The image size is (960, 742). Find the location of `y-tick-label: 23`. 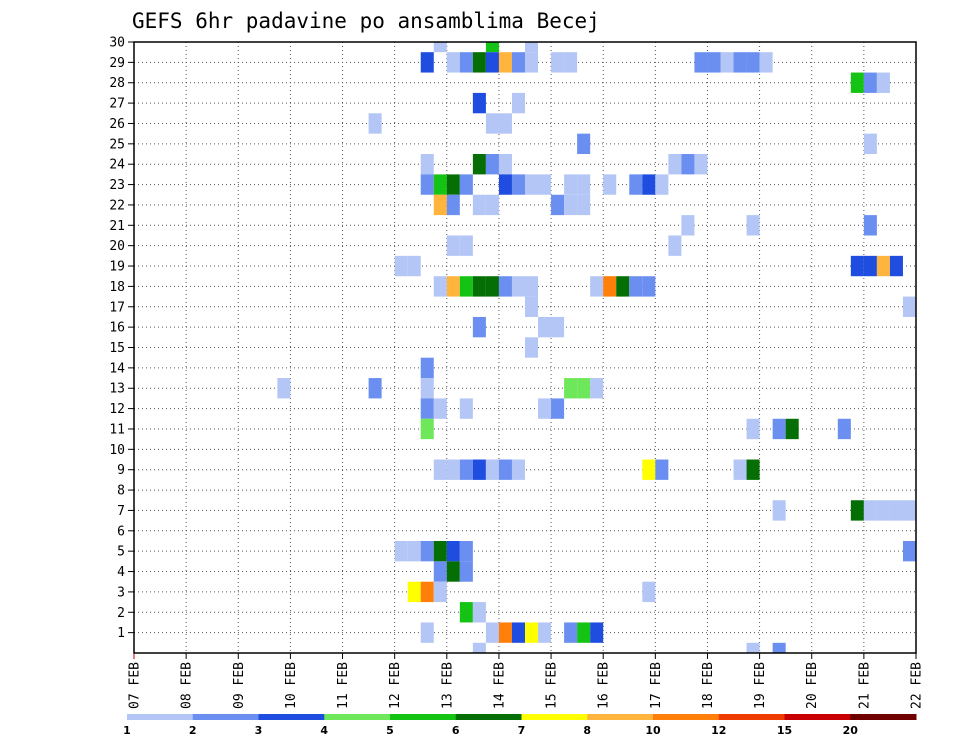

y-tick-label: 23 is located at coordinates (117, 185).